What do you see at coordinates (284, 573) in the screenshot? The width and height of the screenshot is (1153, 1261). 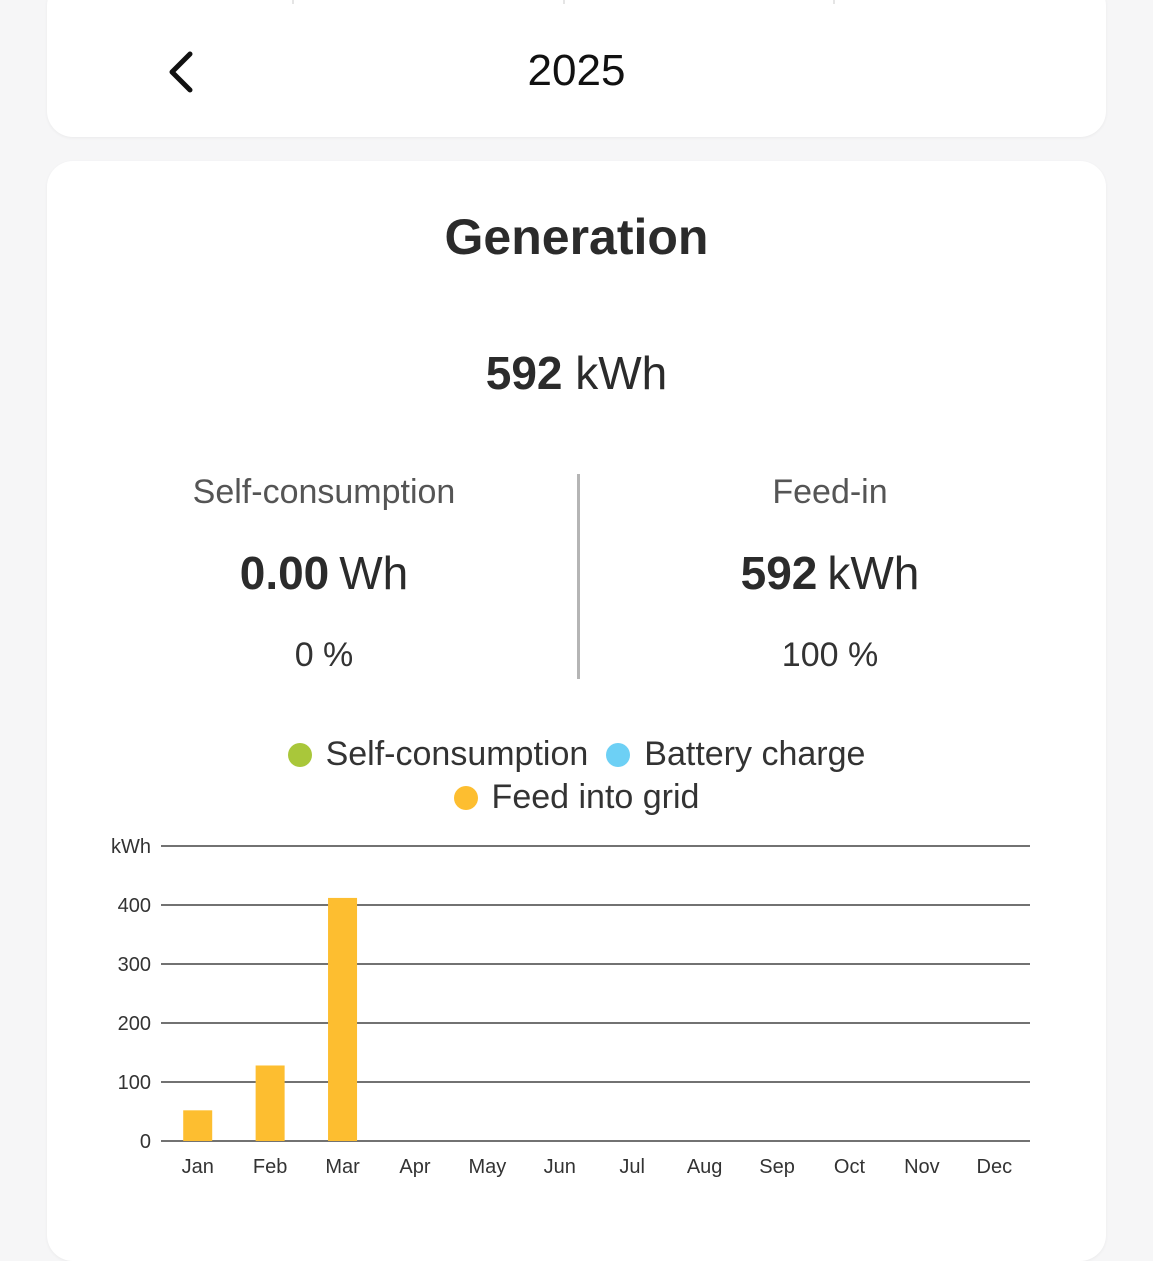 I see `self-consumption-number: 0.00` at bounding box center [284, 573].